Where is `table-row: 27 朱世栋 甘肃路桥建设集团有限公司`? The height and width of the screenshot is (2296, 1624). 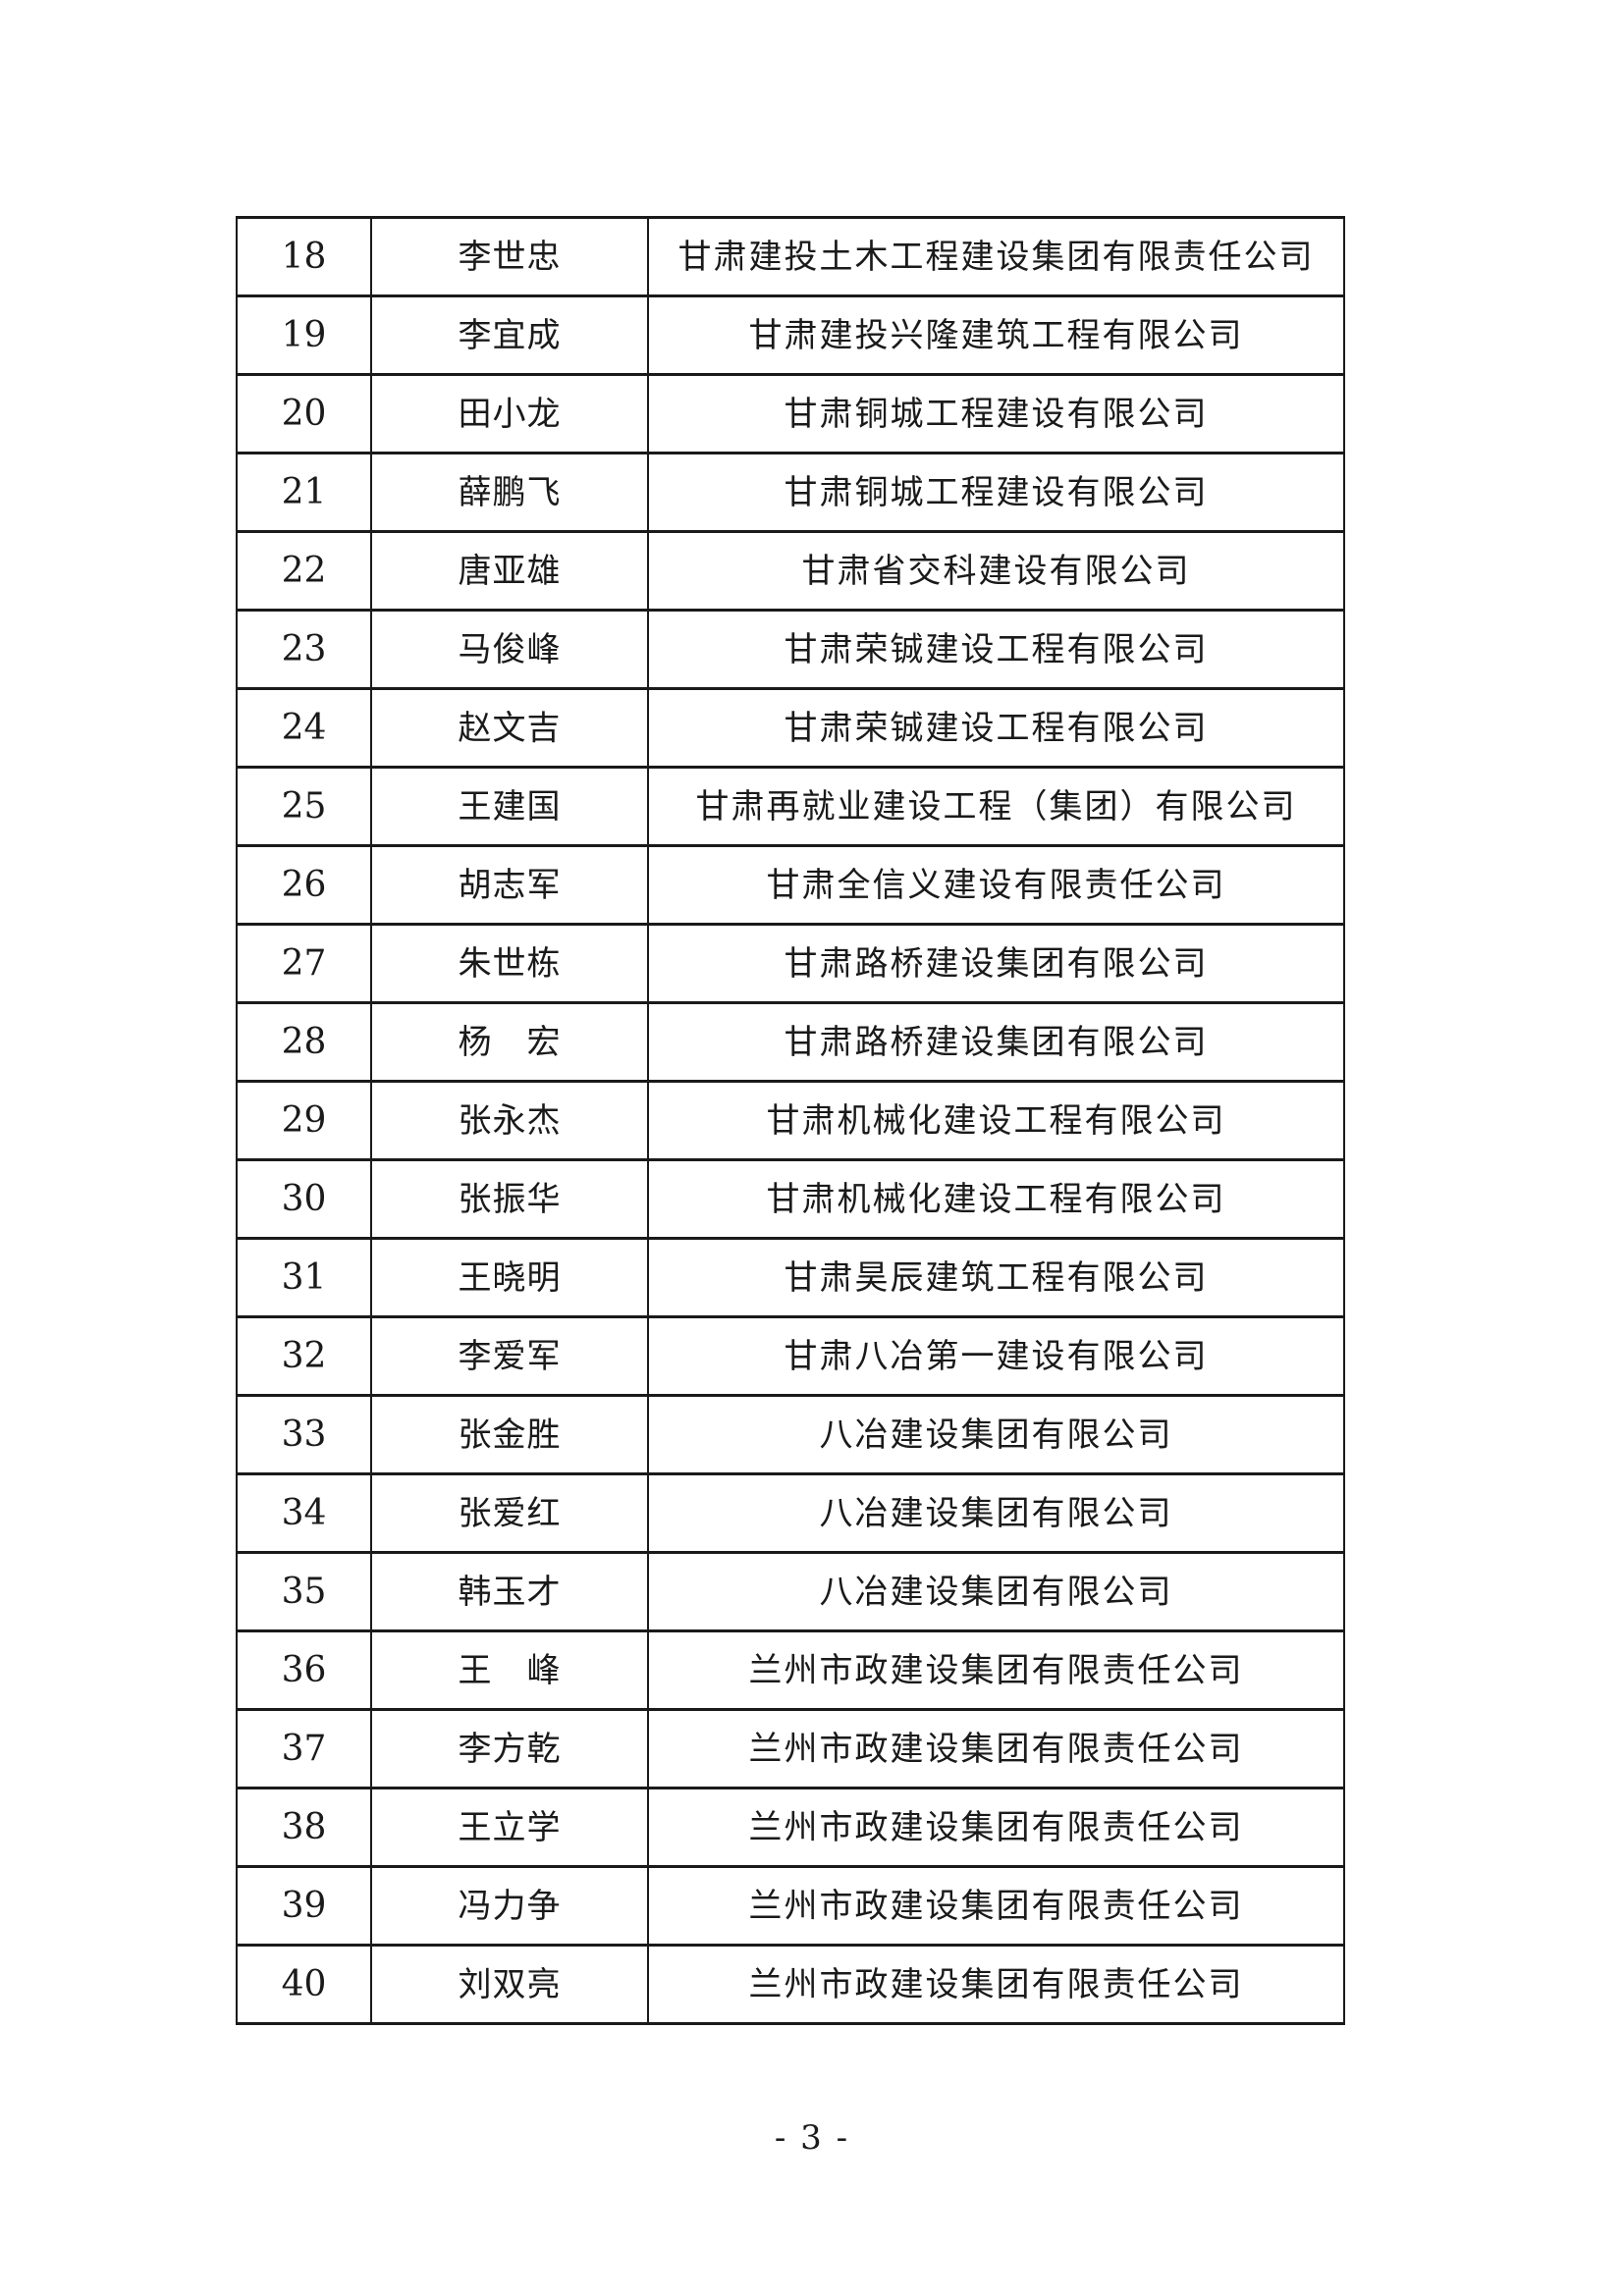
table-row: 27 朱世栋 甘肃路桥建设集团有限公司 is located at coordinates (790, 964).